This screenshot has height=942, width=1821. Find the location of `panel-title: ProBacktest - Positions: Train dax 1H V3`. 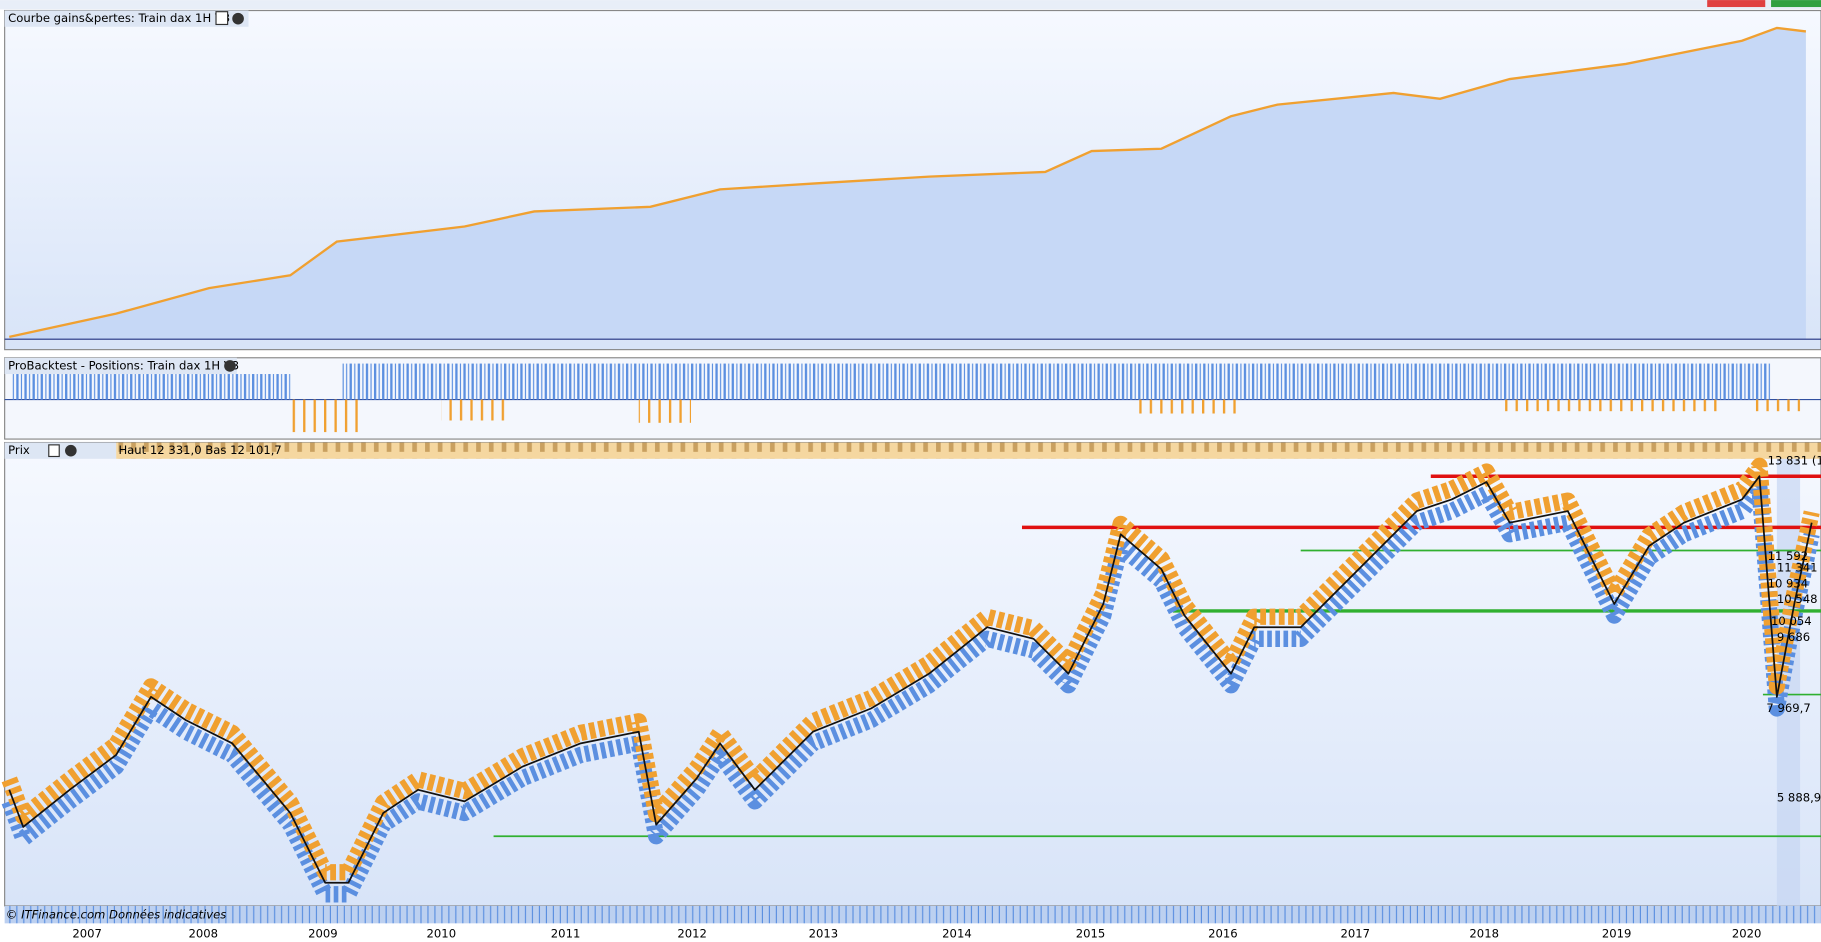

panel-title: ProBacktest - Positions: Train dax 1H V3 is located at coordinates (123, 365).